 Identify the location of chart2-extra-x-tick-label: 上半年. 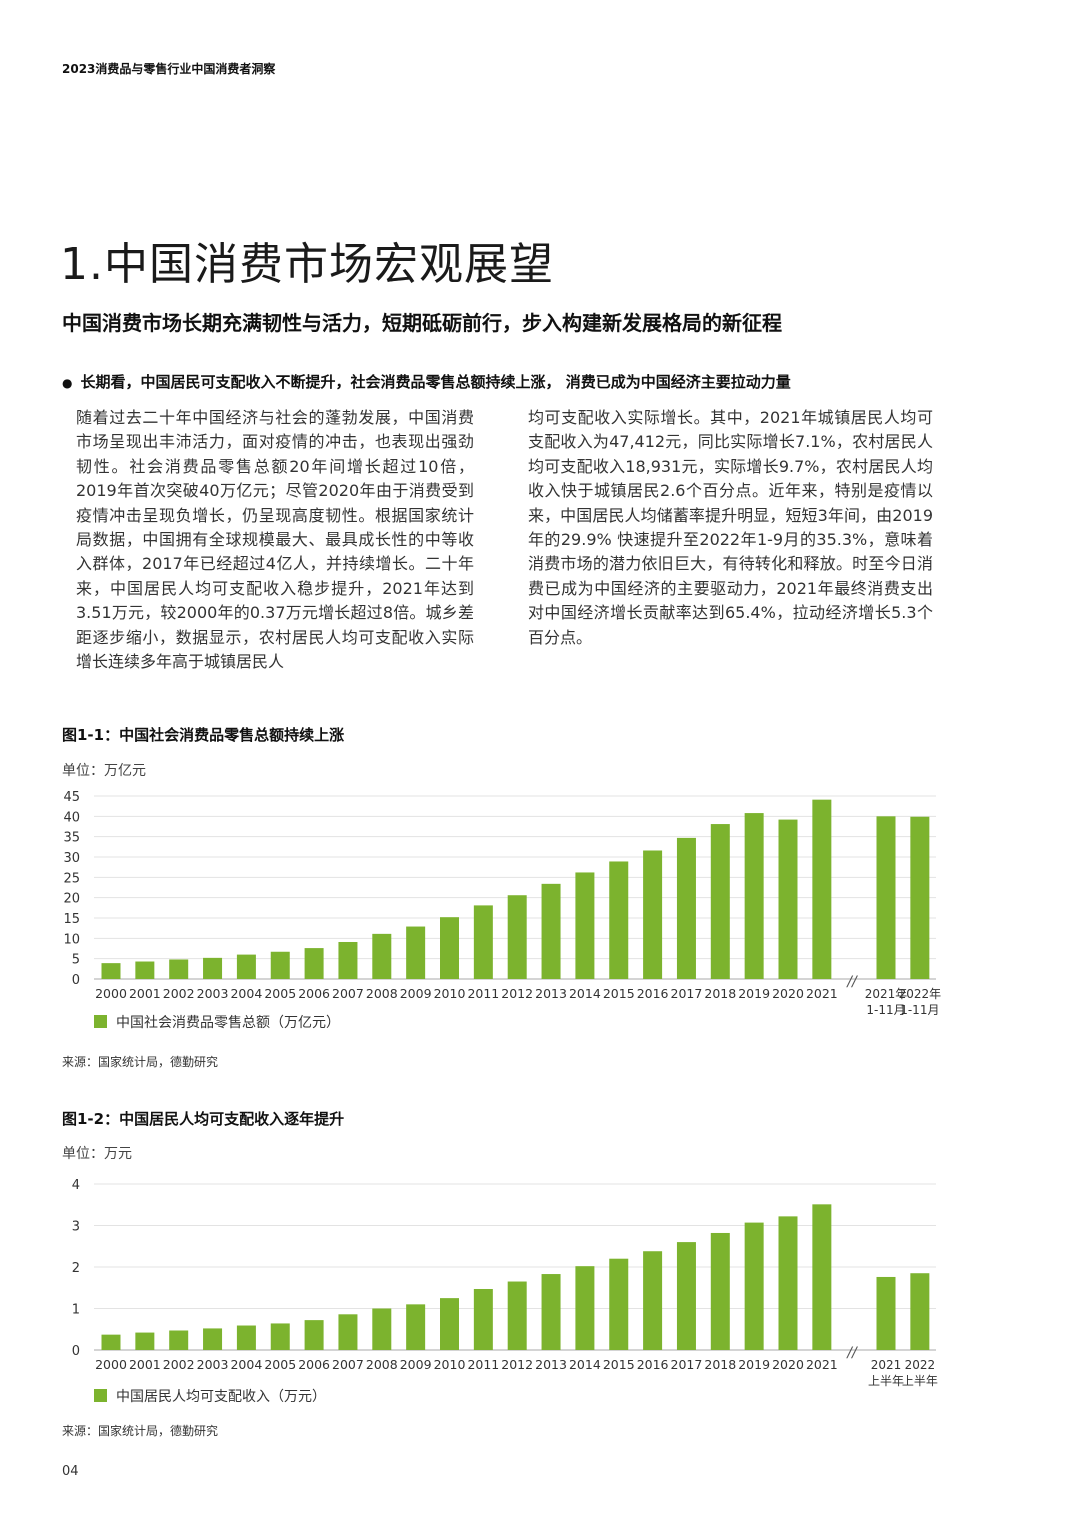
(920, 1381).